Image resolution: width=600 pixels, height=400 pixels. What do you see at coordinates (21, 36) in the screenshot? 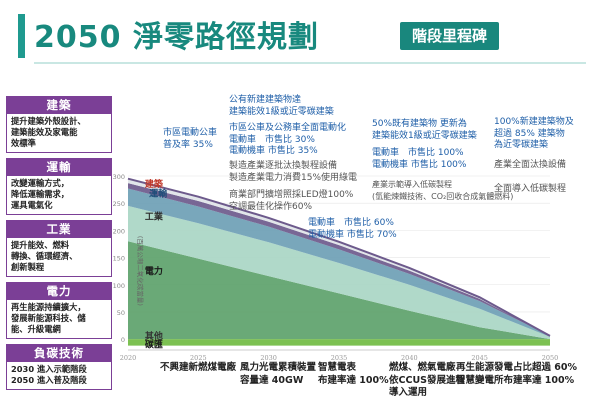
I see `title-accent-bar` at bounding box center [21, 36].